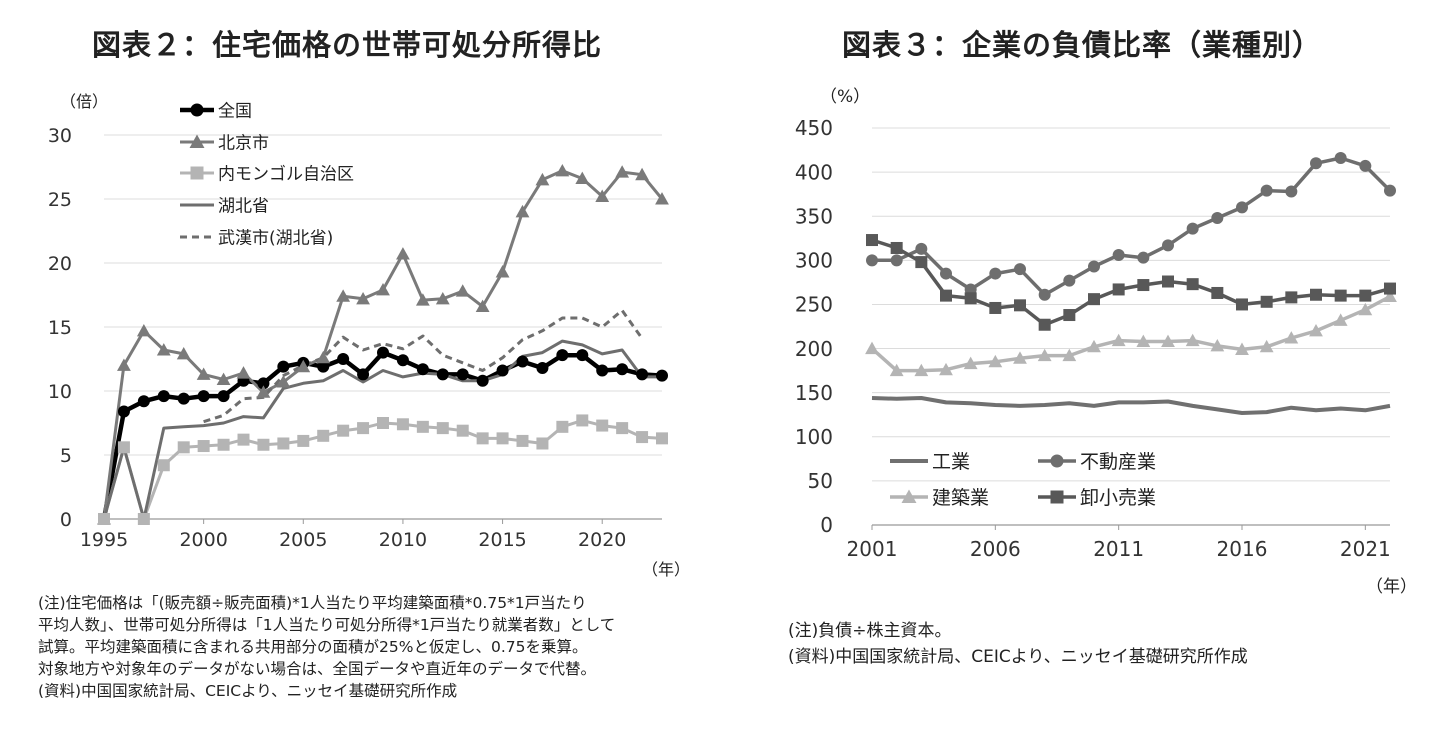  Describe the element at coordinates (870, 631) in the screenshot. I see `right-note-line: (注)負債÷株主資本。` at that location.